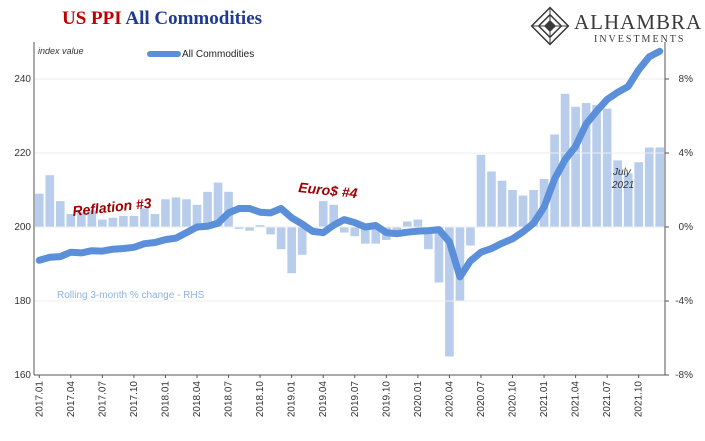  What do you see at coordinates (92, 18) in the screenshot?
I see `chart-title-part1: US PPI` at bounding box center [92, 18].